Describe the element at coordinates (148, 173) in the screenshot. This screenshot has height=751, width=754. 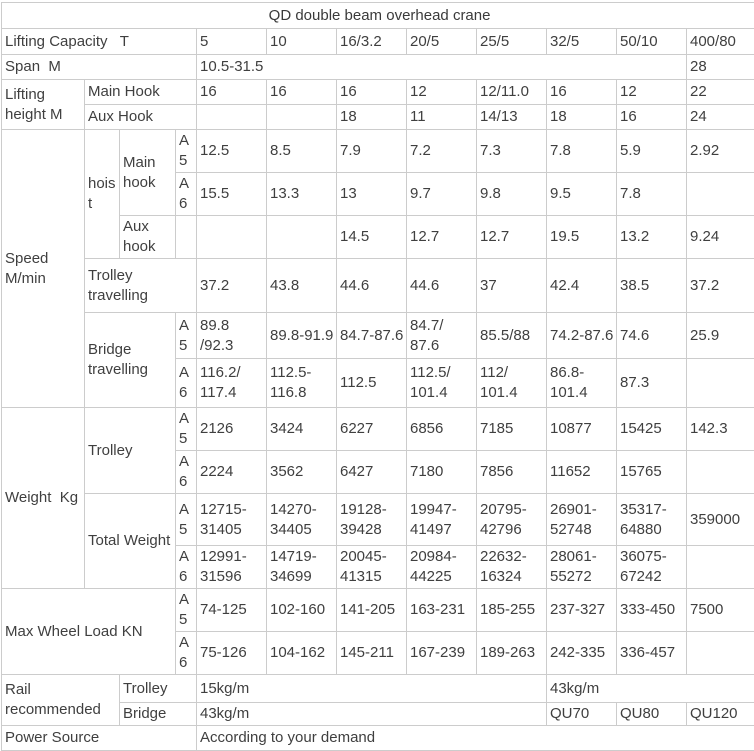
I see `row-label-hoist-main-hook: Main hook` at that location.